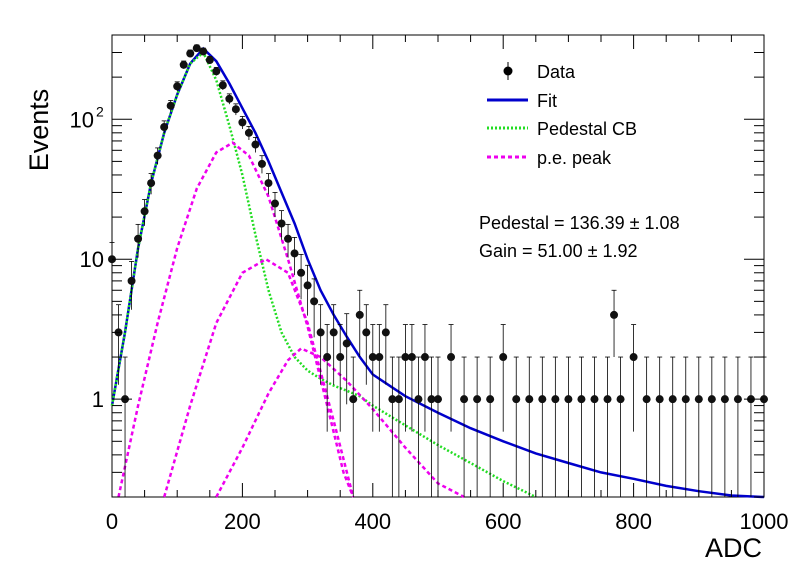 The image size is (796, 572). I want to click on legend-item-pedestal: Pedestal CB, so click(562, 129).